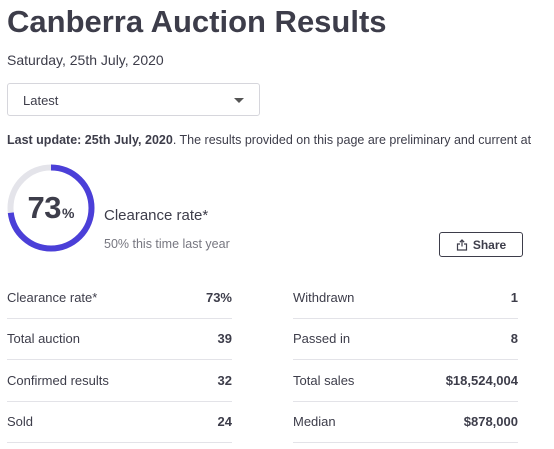 This screenshot has width=554, height=449. I want to click on clearance-rate-previous: 50% this time last year, so click(167, 244).